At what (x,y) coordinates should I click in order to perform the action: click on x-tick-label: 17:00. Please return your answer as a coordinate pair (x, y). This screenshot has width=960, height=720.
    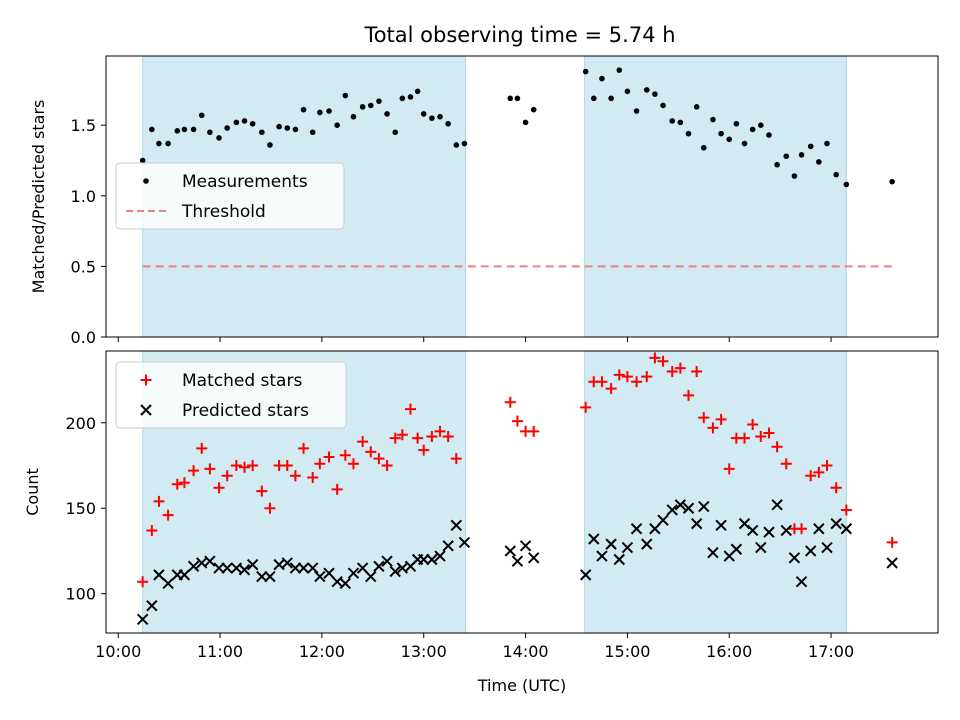
    Looking at the image, I should click on (831, 651).